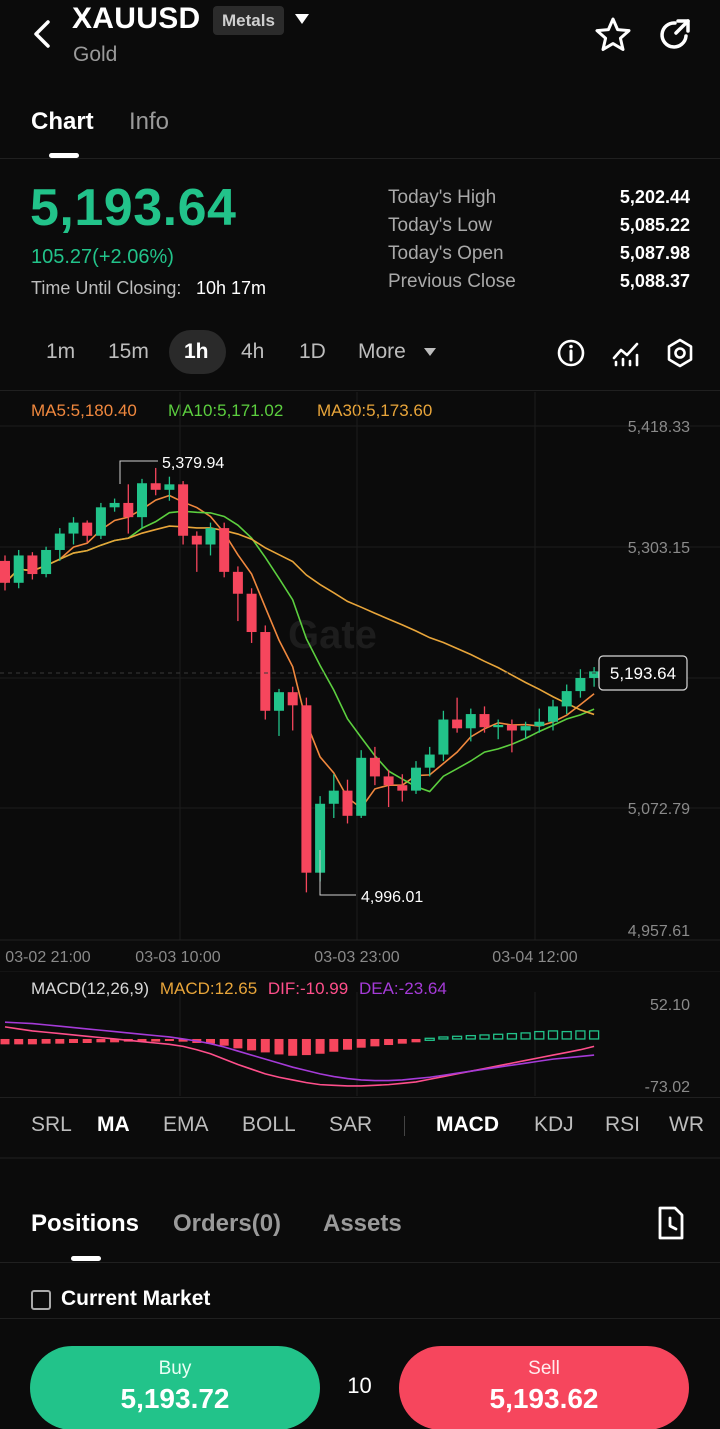 The width and height of the screenshot is (720, 1429). I want to click on order-history-icon, so click(671, 1223).